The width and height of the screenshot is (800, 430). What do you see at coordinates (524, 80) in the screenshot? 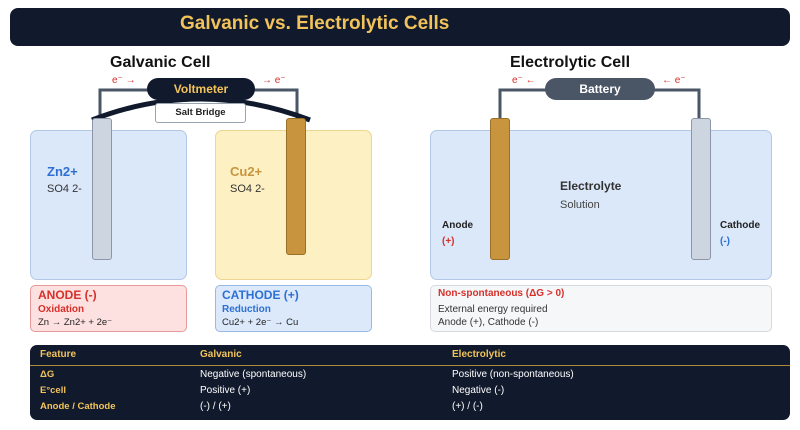
I see `electrolytic-electron-flow-left: e⁻ ←` at bounding box center [524, 80].